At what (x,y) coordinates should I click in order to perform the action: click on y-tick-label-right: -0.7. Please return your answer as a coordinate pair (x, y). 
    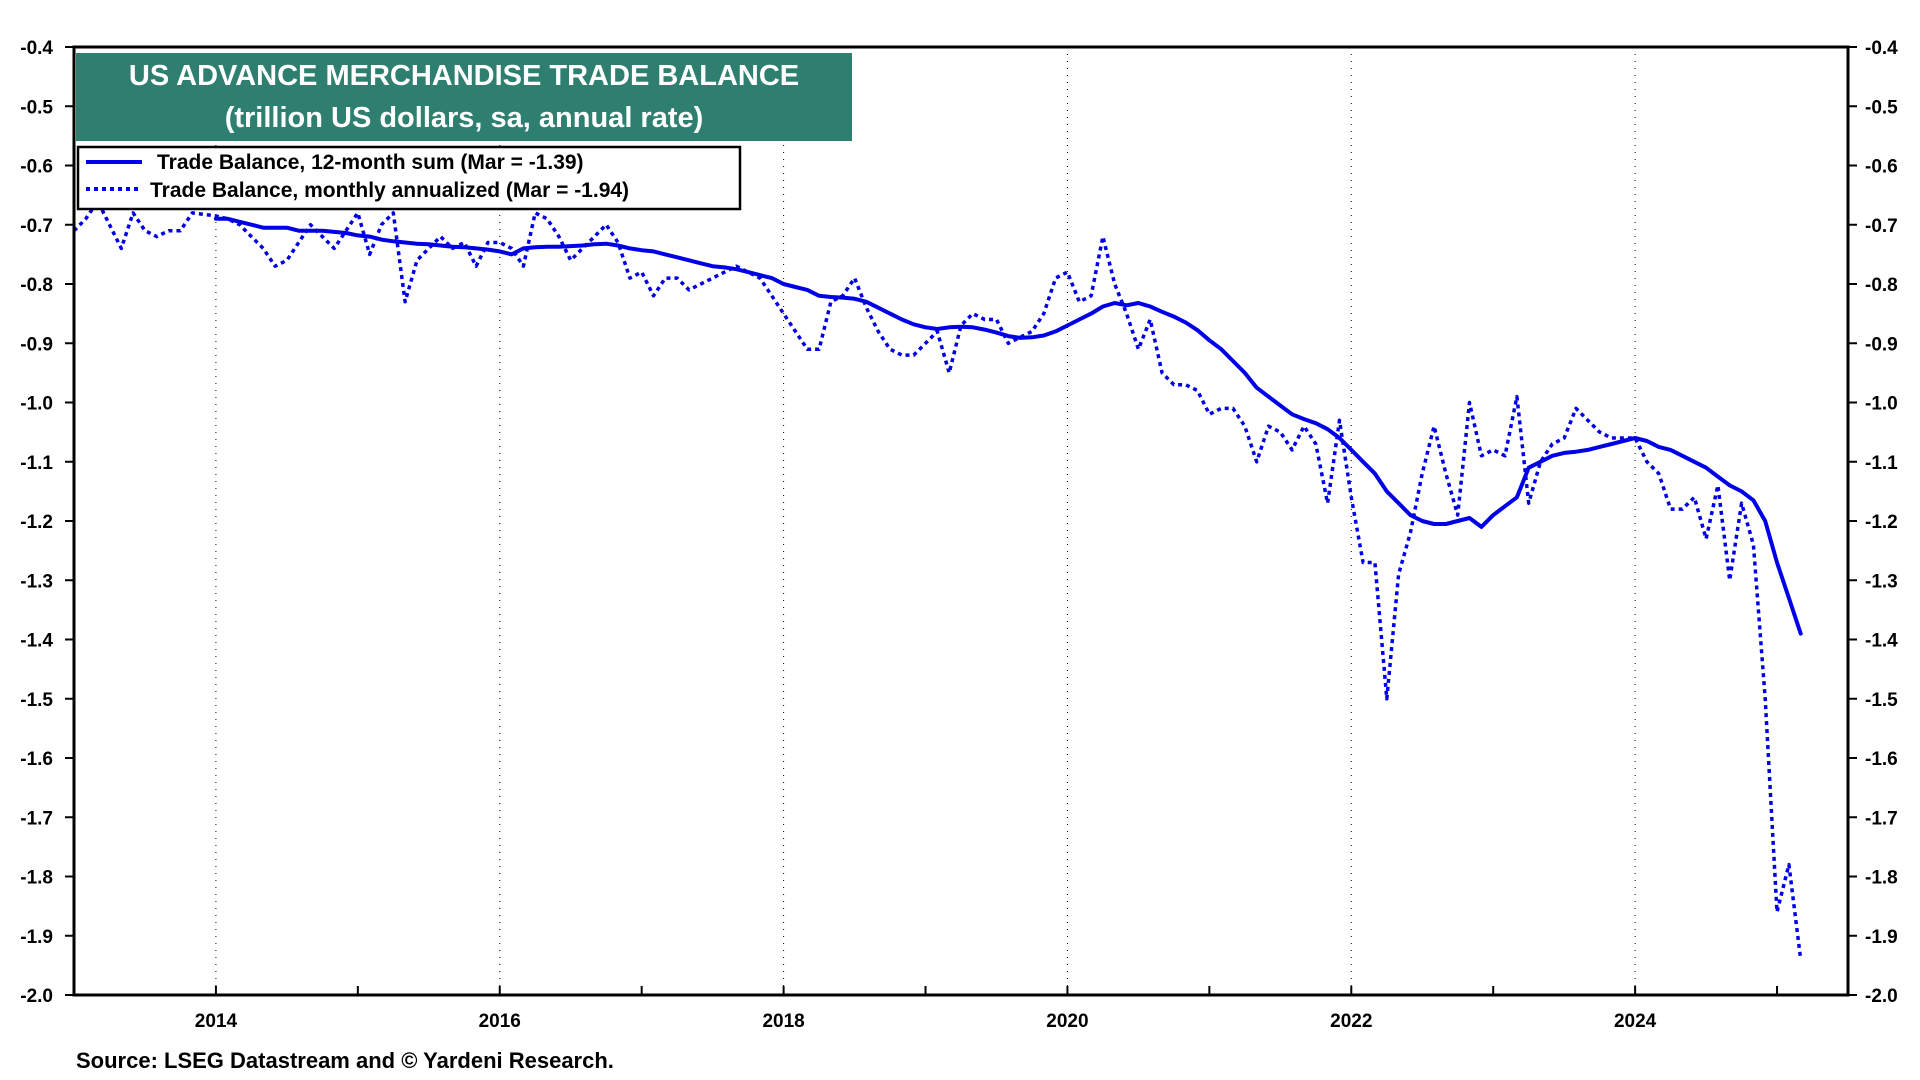
    Looking at the image, I should click on (1881, 226).